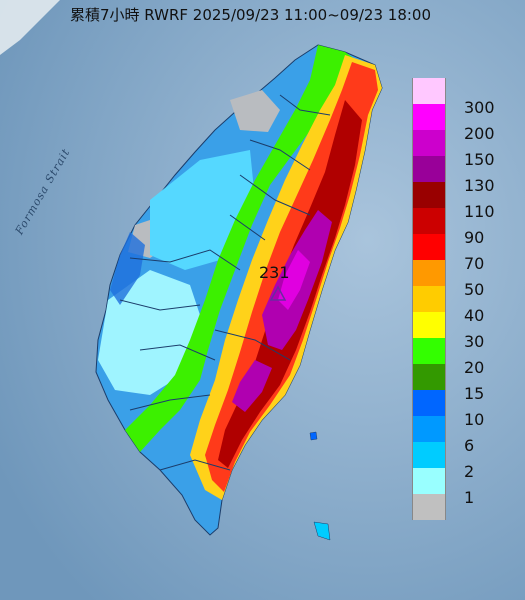  Describe the element at coordinates (30, 27) in the screenshot. I see `mainland-coast` at that location.